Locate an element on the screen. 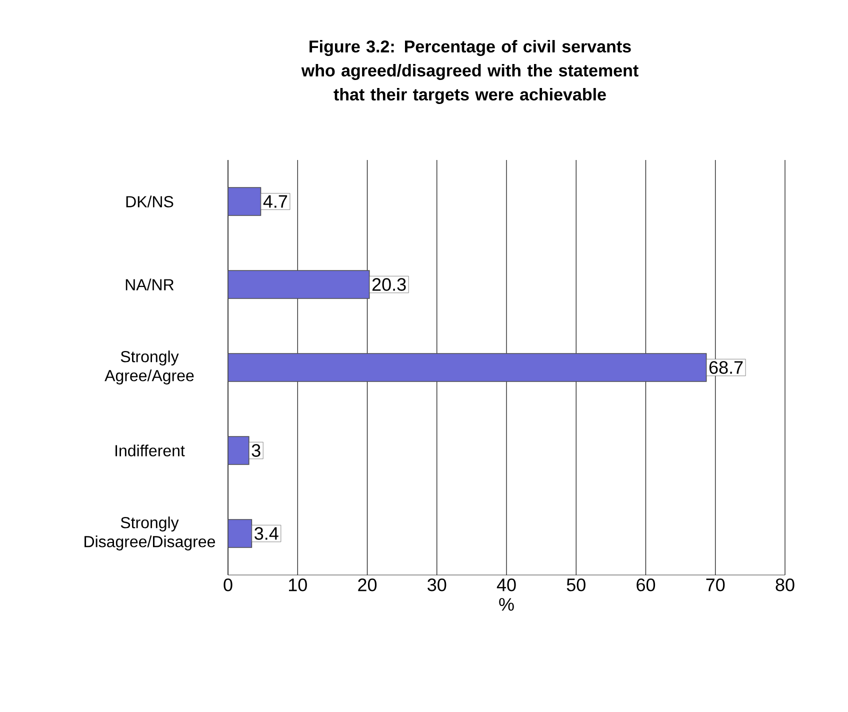 This screenshot has height=712, width=848. y-tick-label: Indifferent is located at coordinates (150, 450).